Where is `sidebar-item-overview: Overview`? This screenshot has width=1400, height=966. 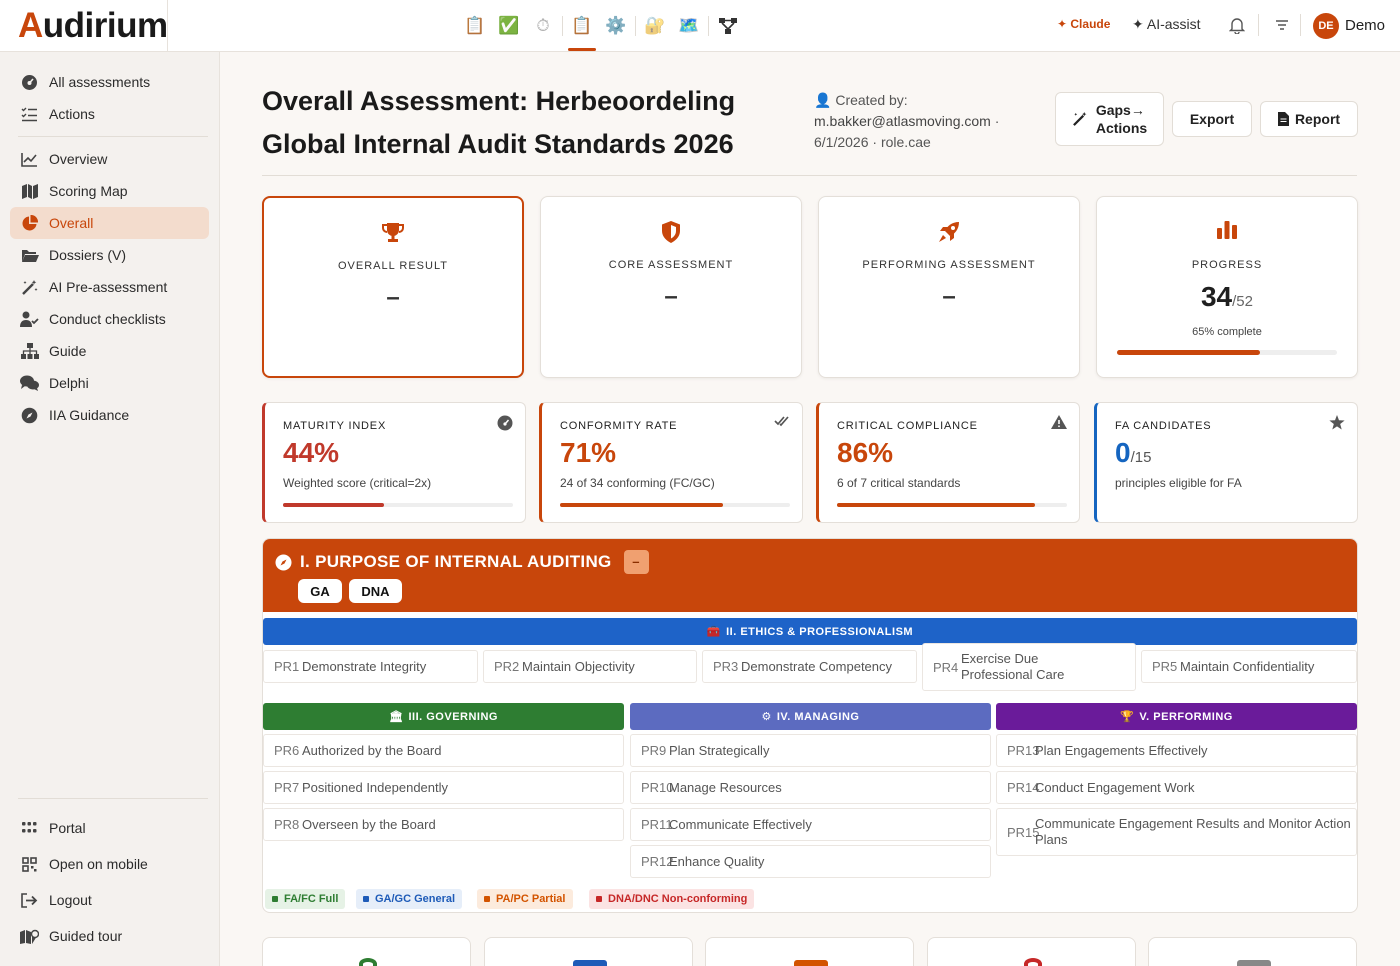 sidebar-item-overview: Overview is located at coordinates (109, 159).